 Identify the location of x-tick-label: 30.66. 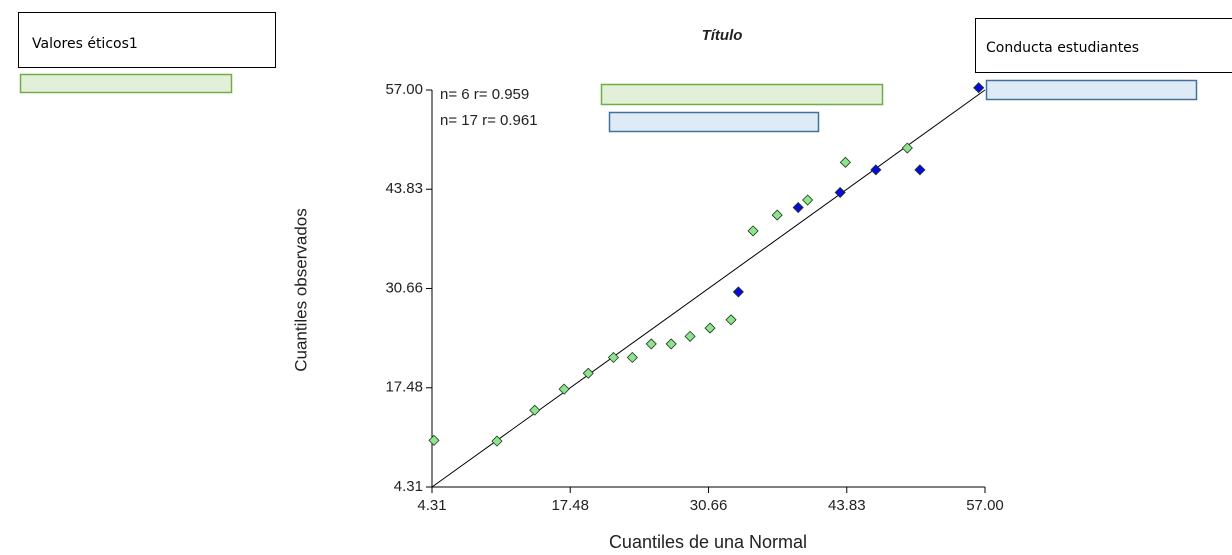
(709, 505).